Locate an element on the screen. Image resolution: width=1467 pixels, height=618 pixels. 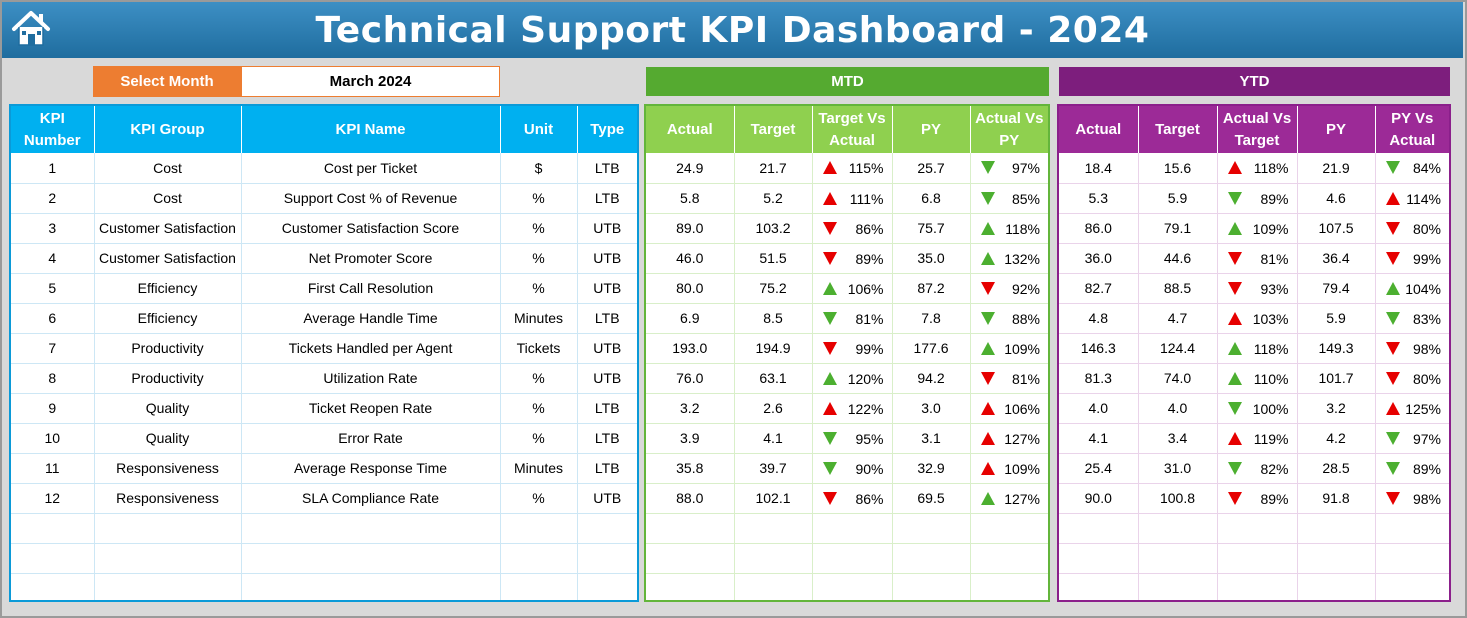
actual-cell: 4.1 is located at coordinates (1099, 438).